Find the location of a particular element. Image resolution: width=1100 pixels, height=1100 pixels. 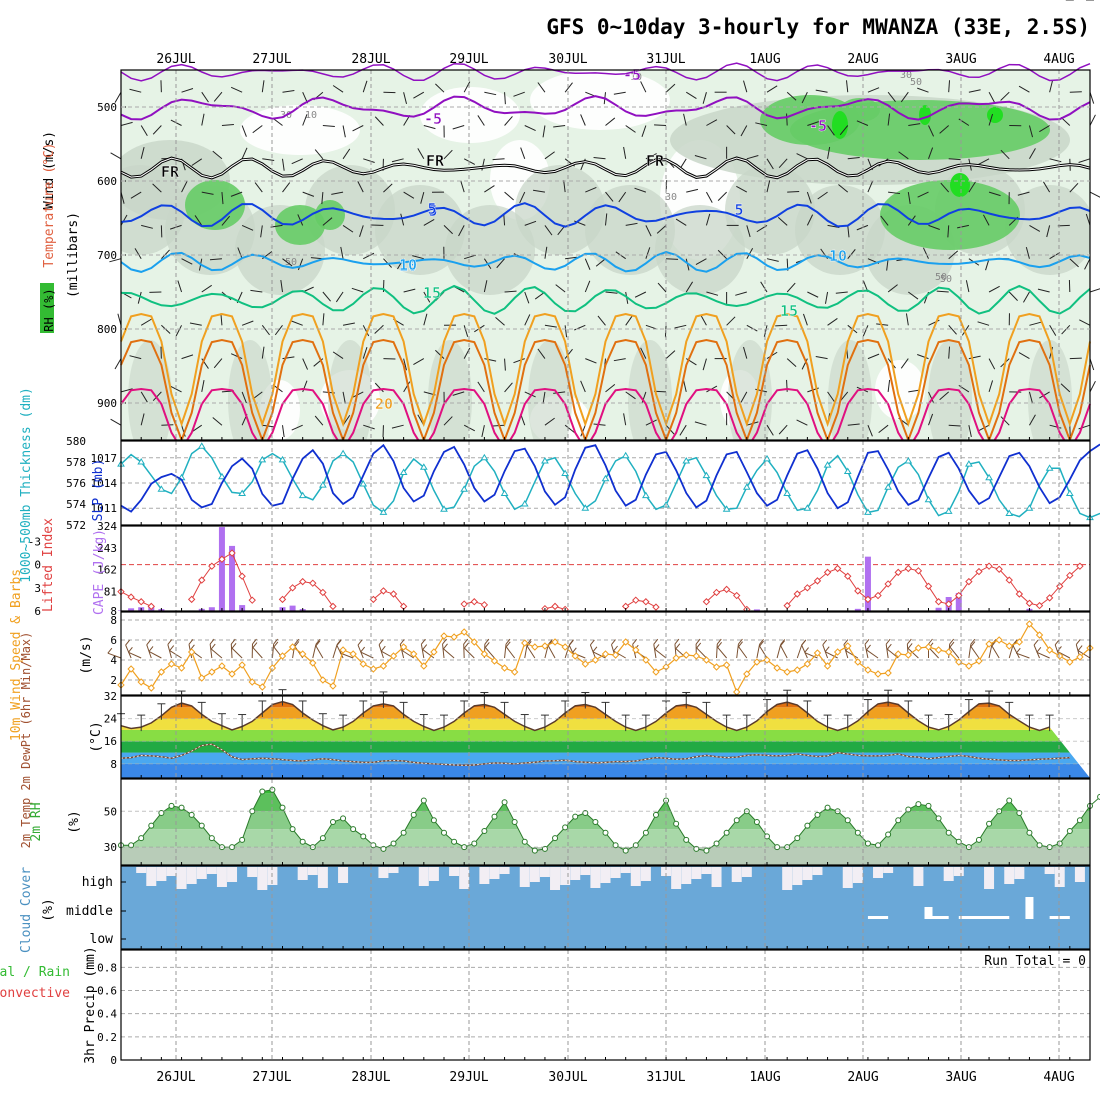

y-tick-label: 0 is located at coordinates (37, 565).